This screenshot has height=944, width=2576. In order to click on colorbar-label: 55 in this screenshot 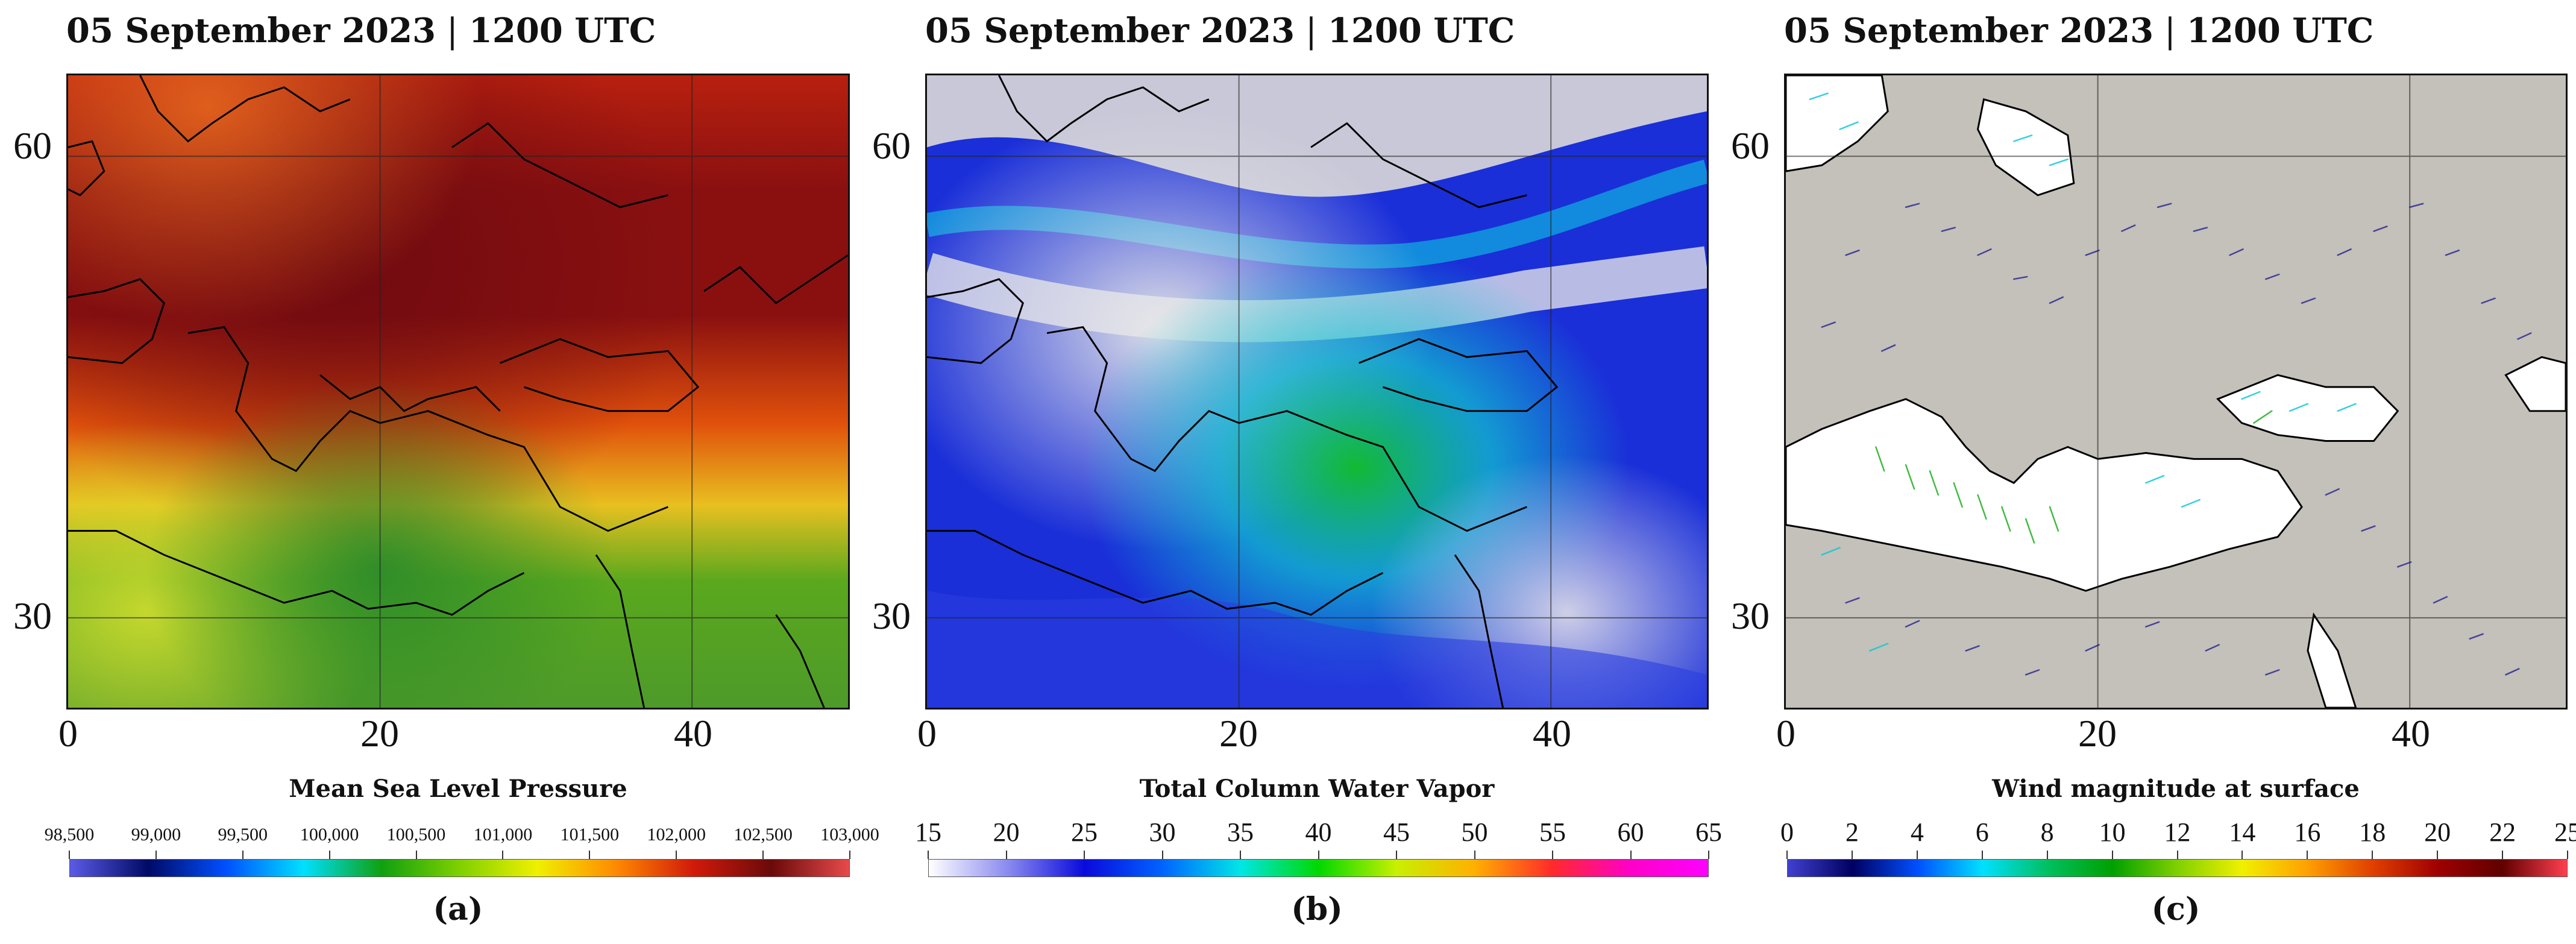, I will do `click(1552, 832)`.